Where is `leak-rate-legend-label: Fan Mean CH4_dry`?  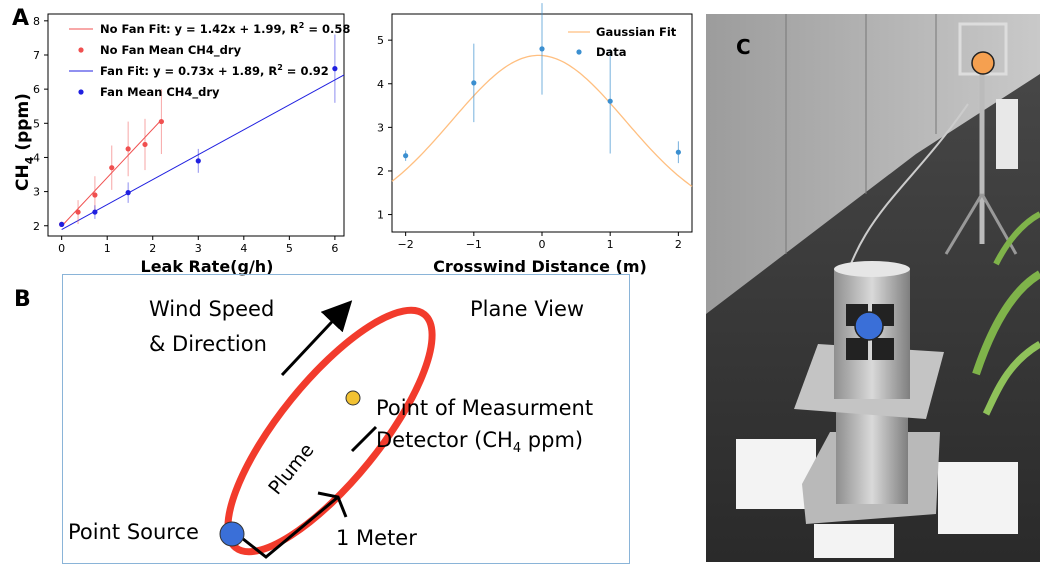 leak-rate-legend-label: Fan Mean CH4_dry is located at coordinates (160, 92).